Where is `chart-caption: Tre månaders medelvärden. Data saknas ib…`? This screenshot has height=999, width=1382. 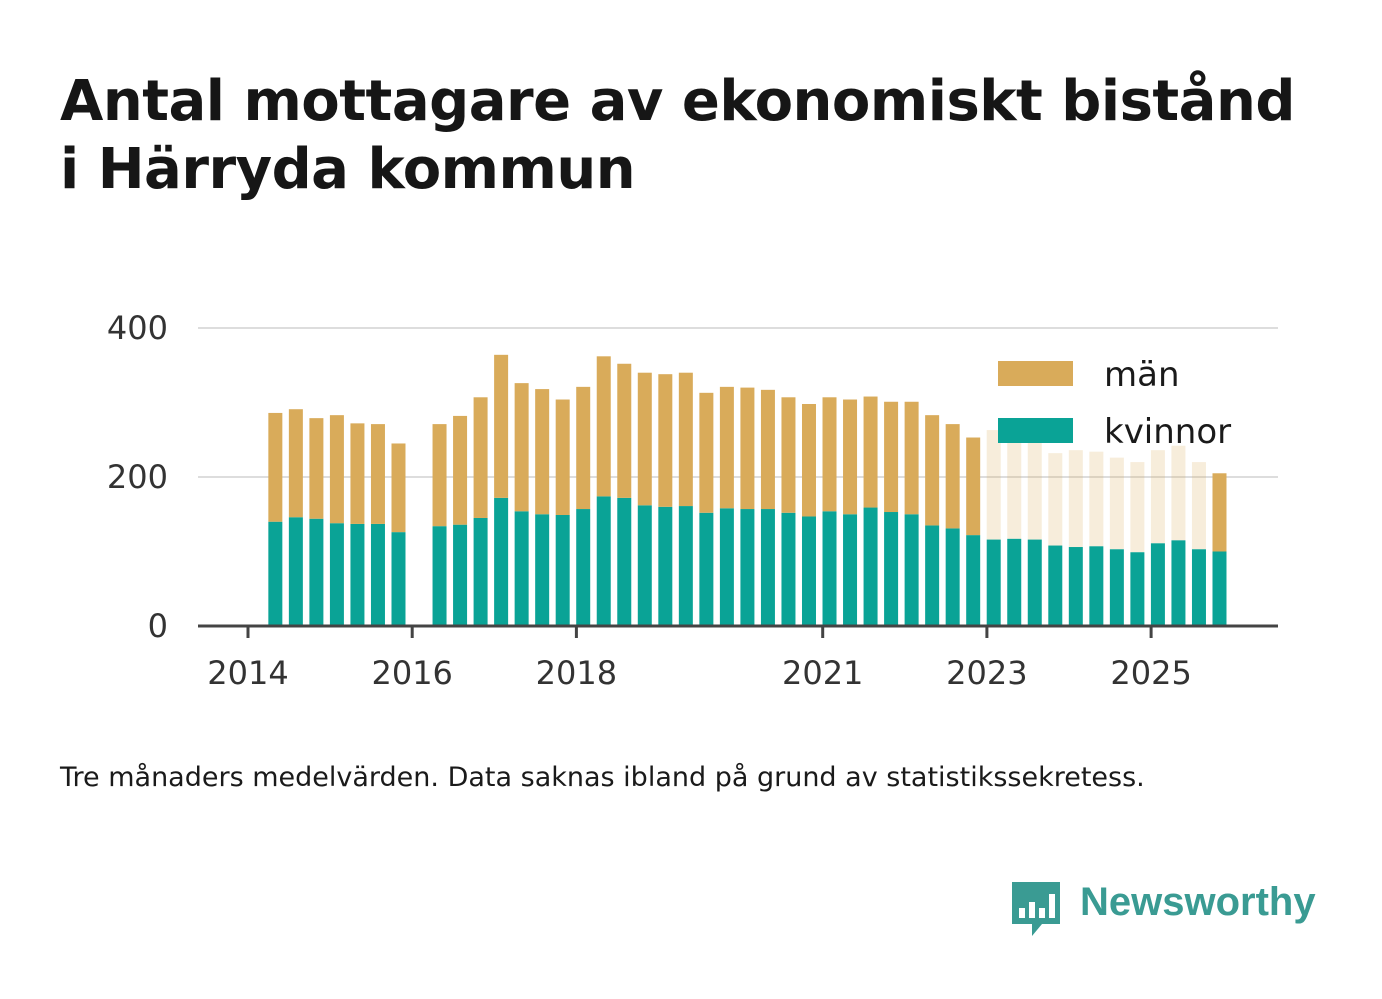 chart-caption: Tre månaders medelvärden. Data saknas ib… is located at coordinates (602, 777).